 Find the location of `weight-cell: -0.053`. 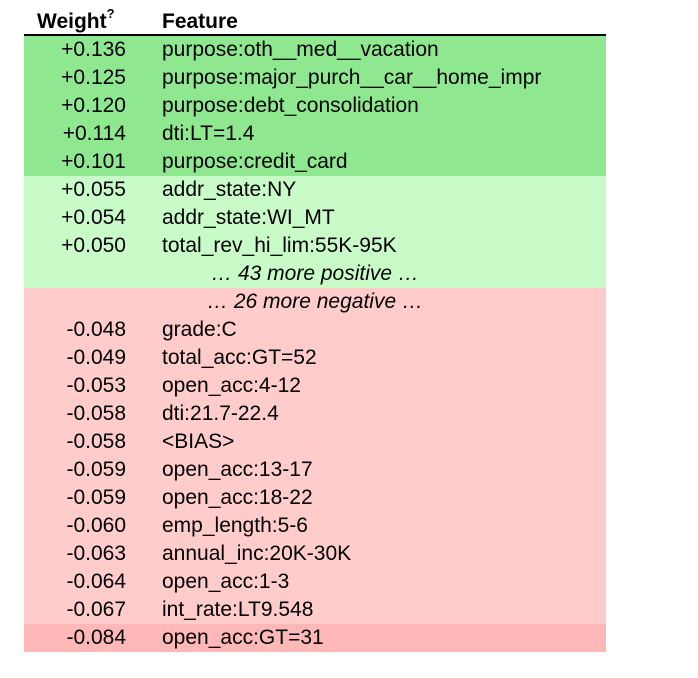

weight-cell: -0.053 is located at coordinates (96, 385).